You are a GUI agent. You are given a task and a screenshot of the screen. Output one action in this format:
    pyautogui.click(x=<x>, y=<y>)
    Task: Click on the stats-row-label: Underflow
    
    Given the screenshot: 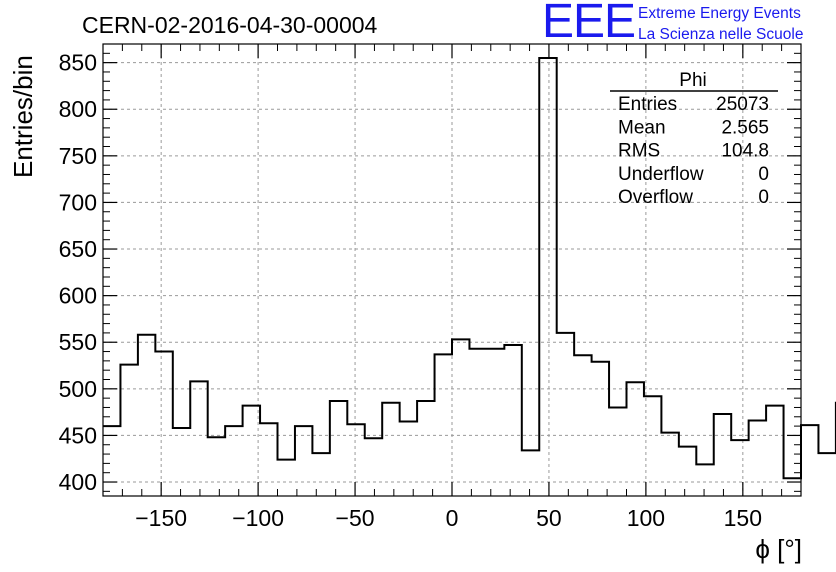 What is the action you would take?
    pyautogui.click(x=661, y=174)
    